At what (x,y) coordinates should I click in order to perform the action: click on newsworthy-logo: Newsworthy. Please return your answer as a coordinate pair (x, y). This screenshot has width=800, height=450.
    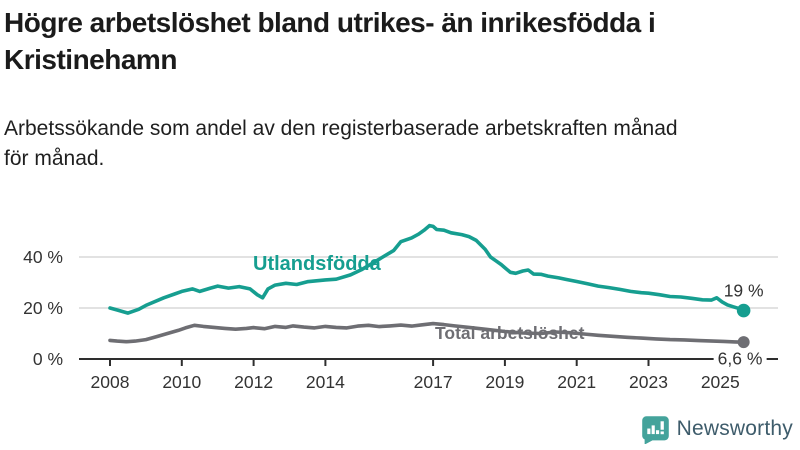
    Looking at the image, I should click on (717, 429).